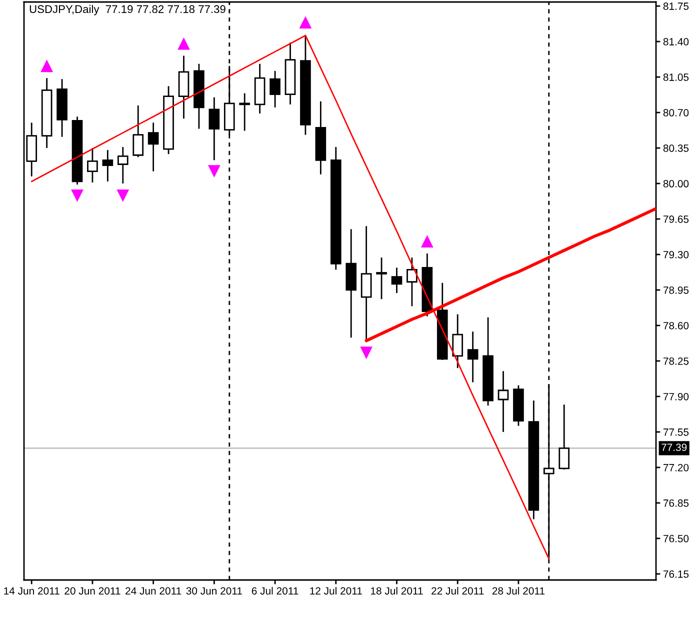  What do you see at coordinates (676, 219) in the screenshot?
I see `y-tick-label: 79.65` at bounding box center [676, 219].